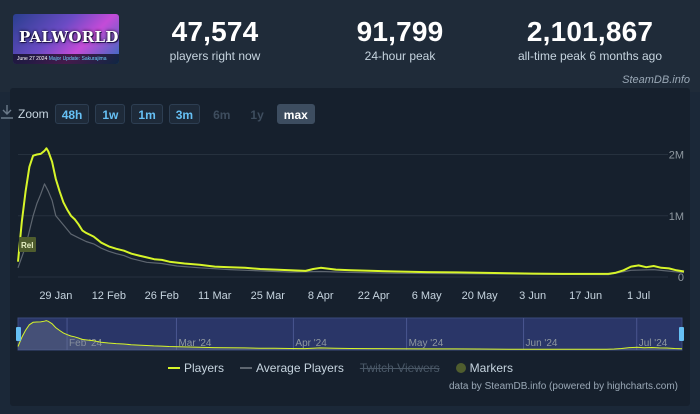 The width and height of the screenshot is (700, 414). Describe the element at coordinates (204, 368) in the screenshot. I see `legend-players-label: Players` at that location.